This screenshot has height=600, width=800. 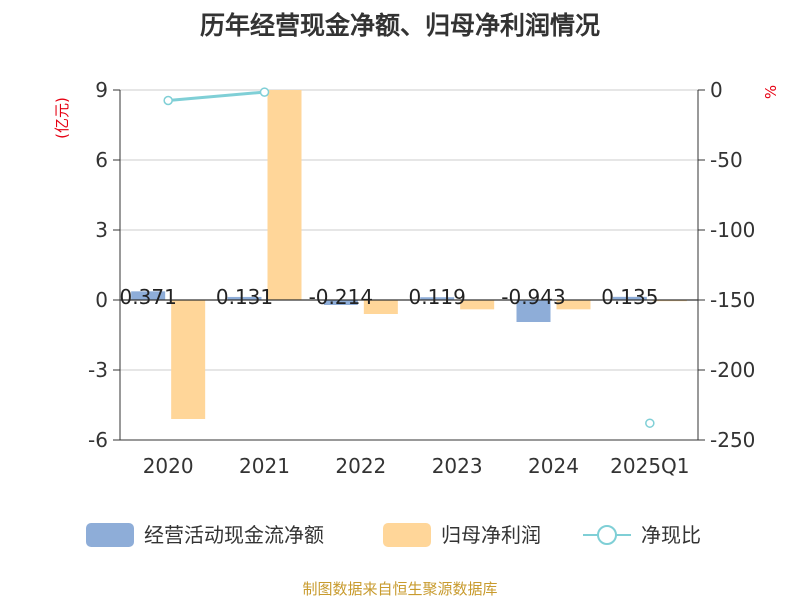 What do you see at coordinates (341, 297) in the screenshot?
I see `bar-data-label: -0.214` at bounding box center [341, 297].